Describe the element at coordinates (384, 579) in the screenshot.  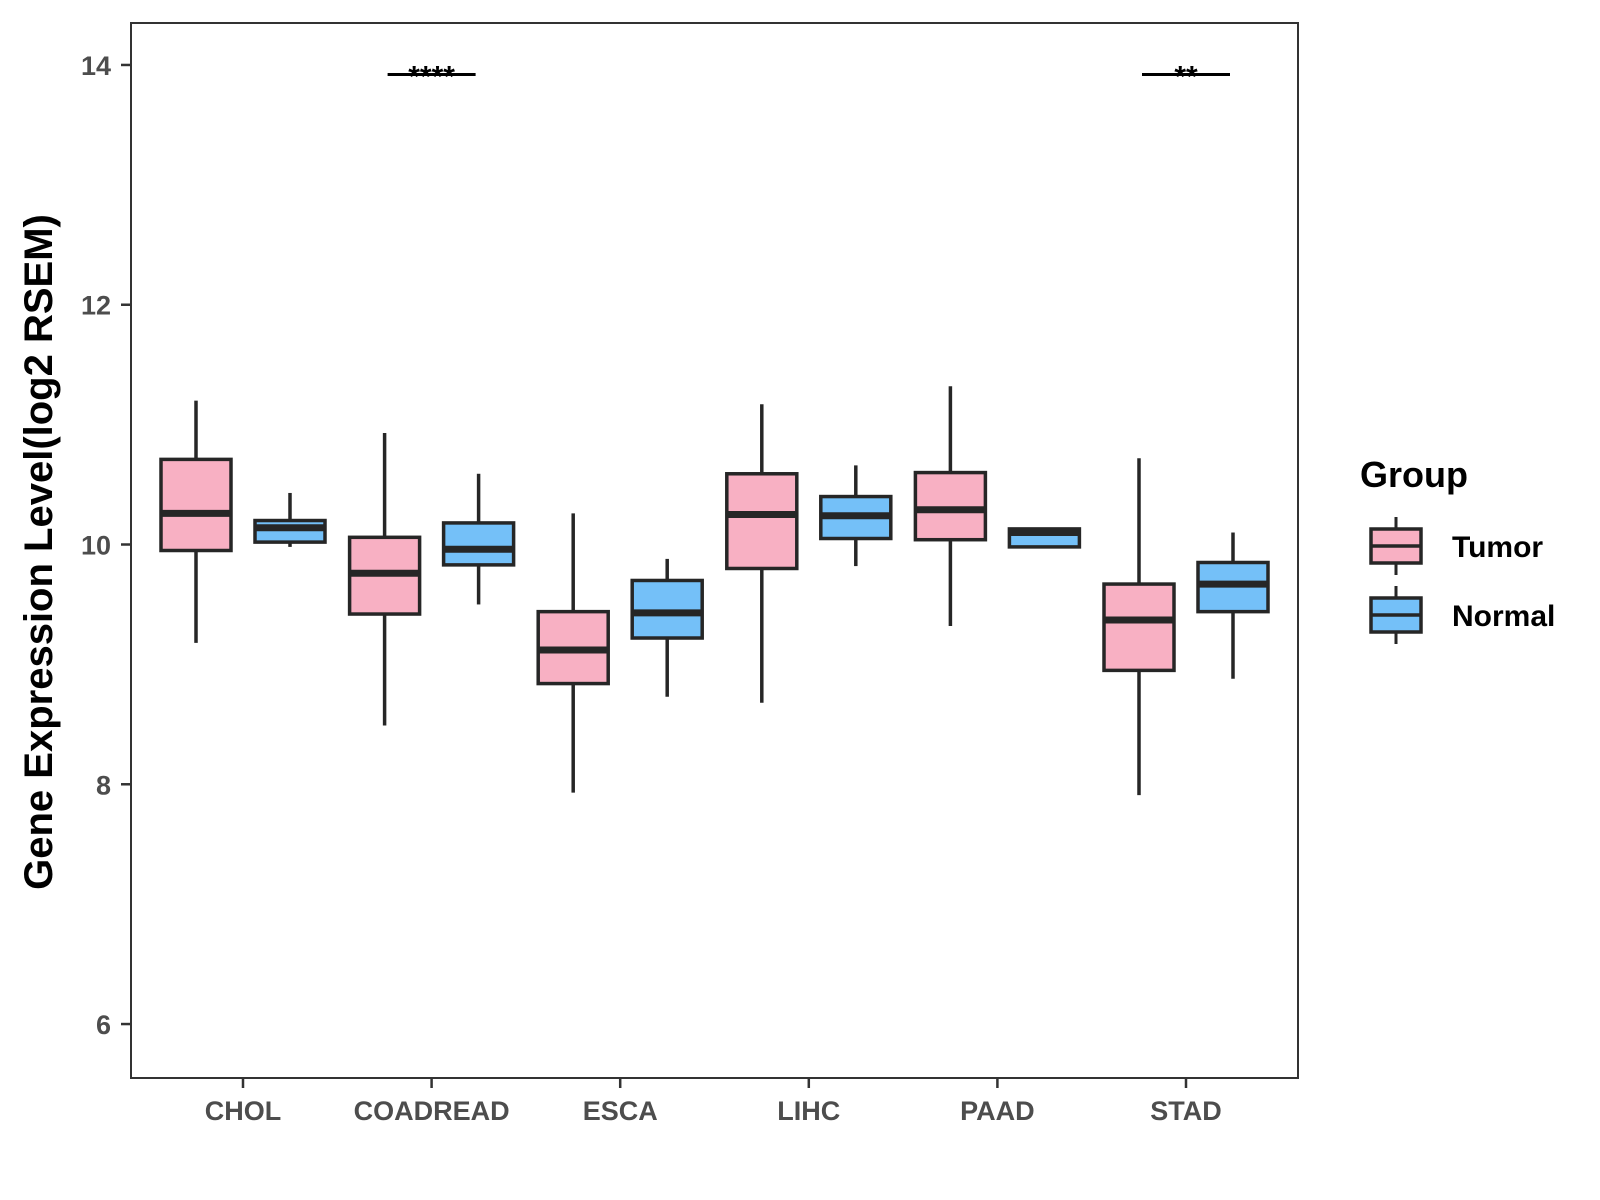
I see `tumor-box-coadread` at that location.